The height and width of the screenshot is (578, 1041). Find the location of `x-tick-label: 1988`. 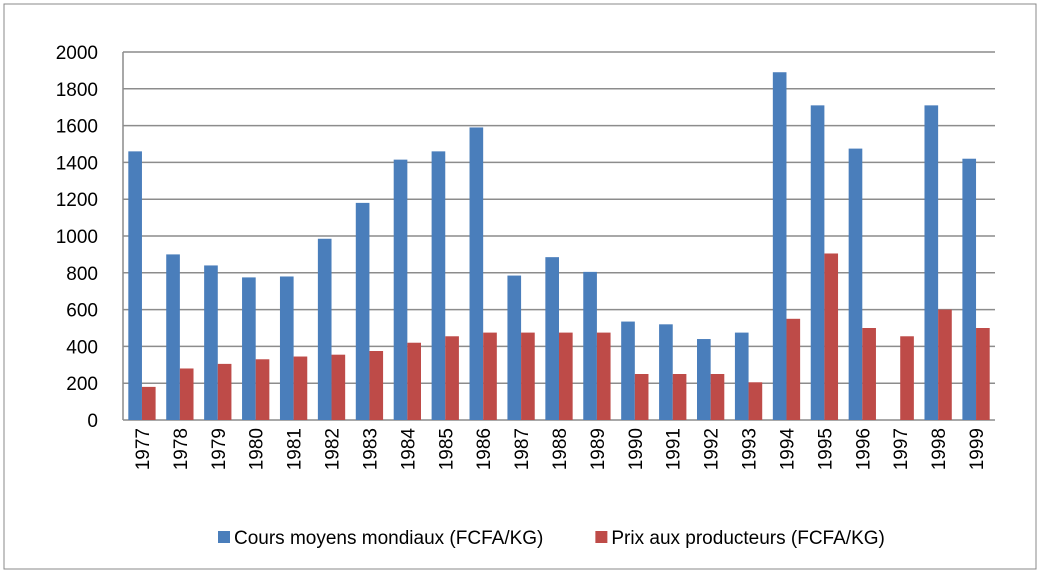

x-tick-label: 1988 is located at coordinates (560, 449).